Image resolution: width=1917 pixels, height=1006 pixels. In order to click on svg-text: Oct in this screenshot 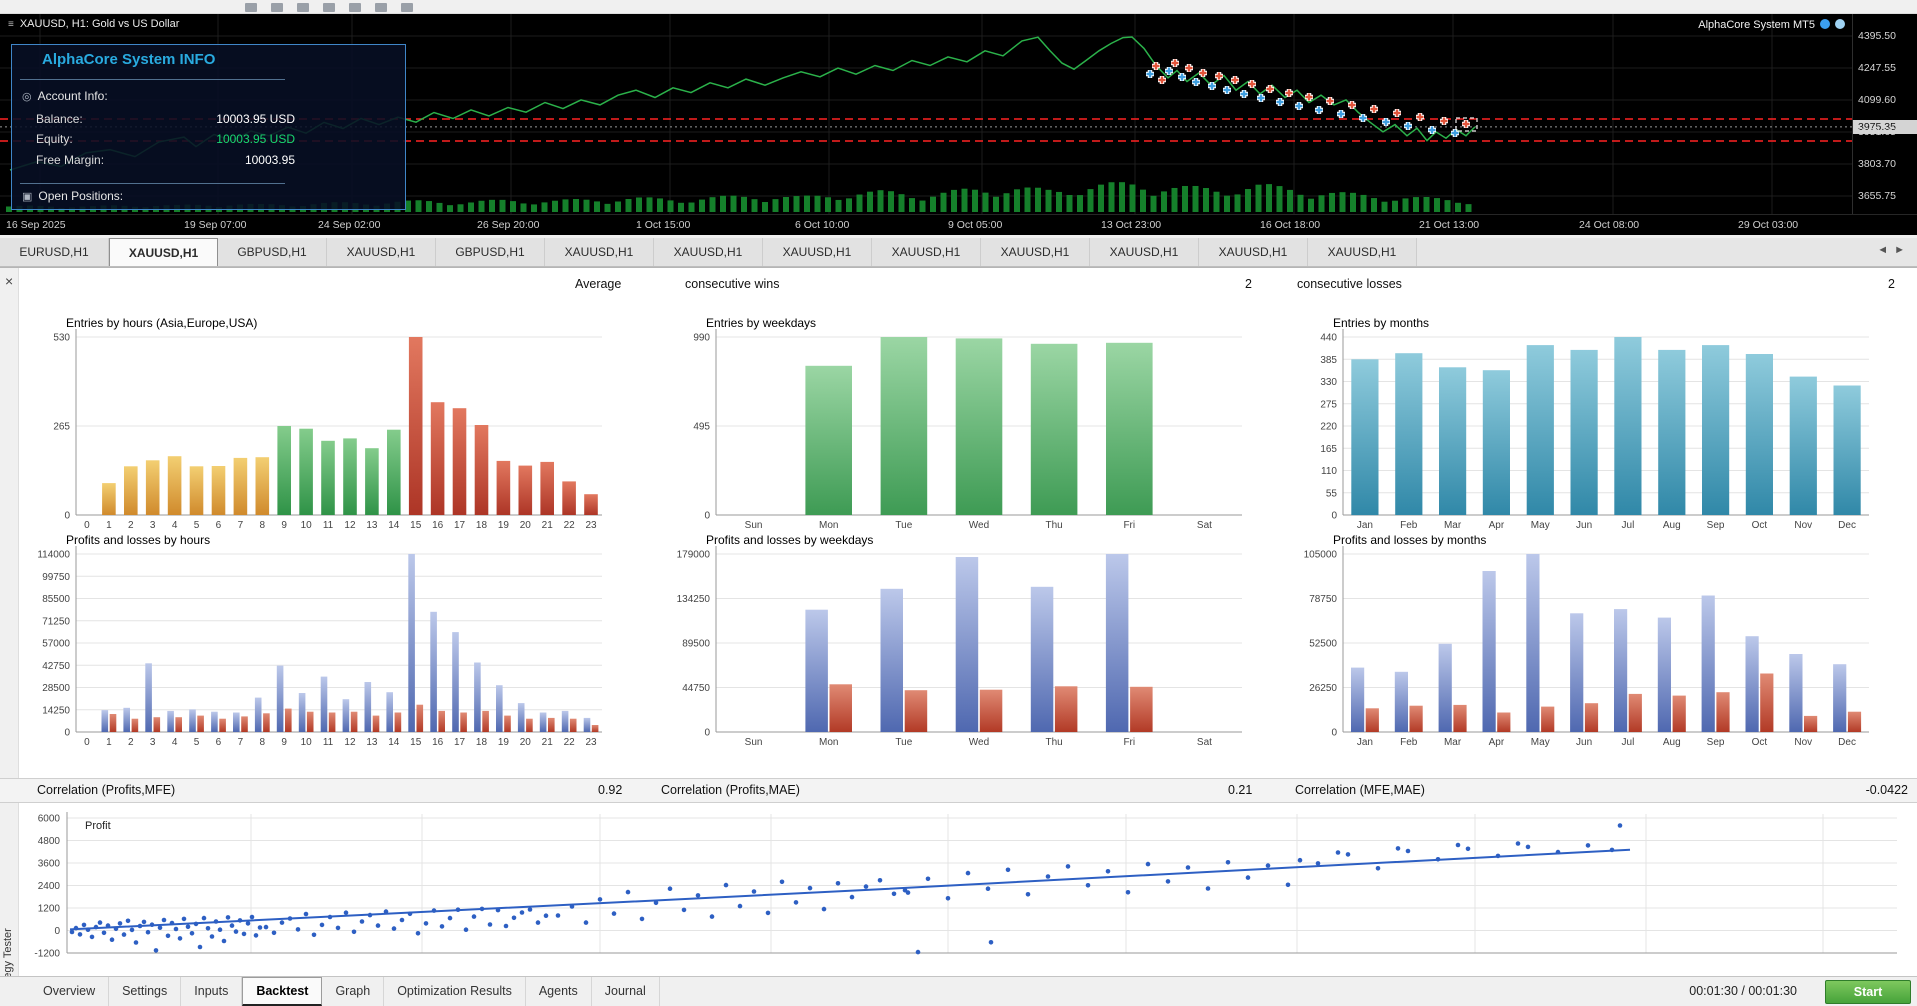, I will do `click(1760, 525)`.